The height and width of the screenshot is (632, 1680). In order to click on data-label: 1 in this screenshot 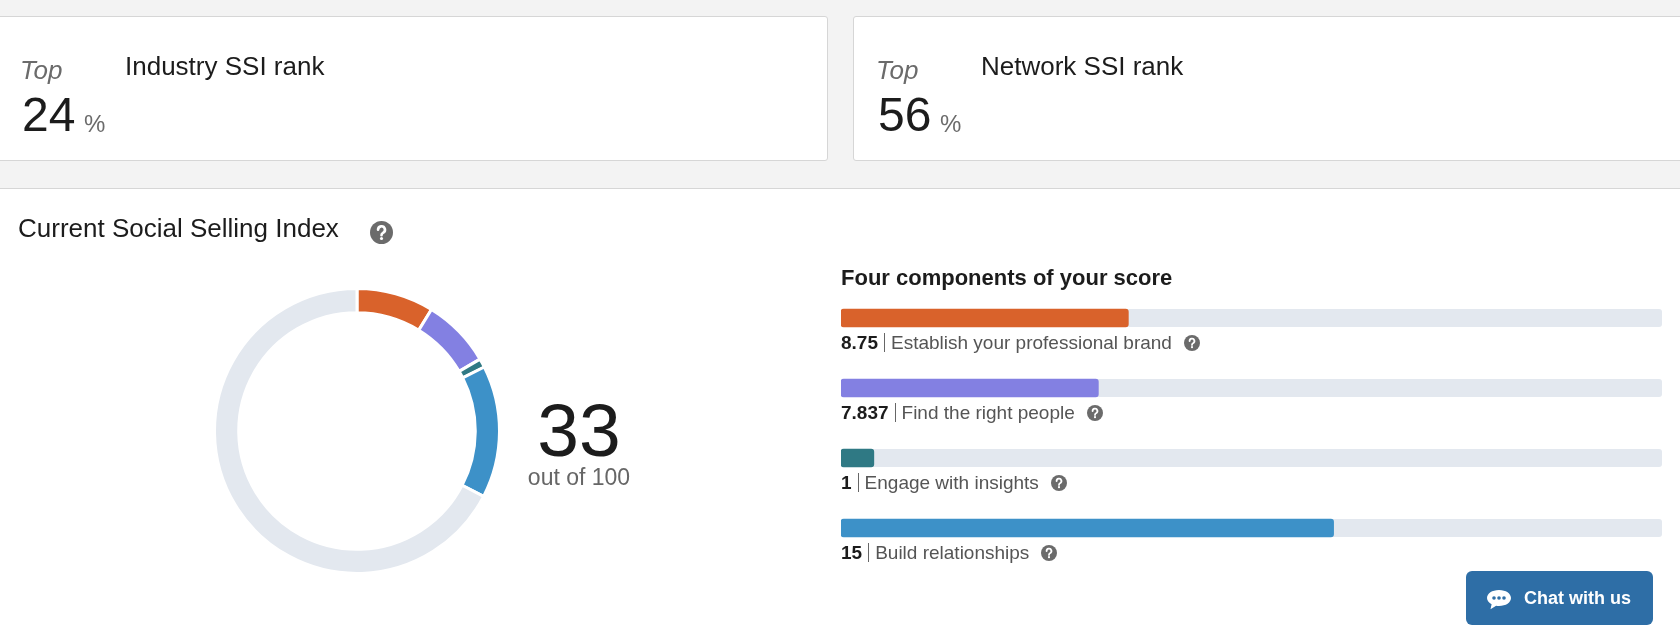, I will do `click(846, 482)`.